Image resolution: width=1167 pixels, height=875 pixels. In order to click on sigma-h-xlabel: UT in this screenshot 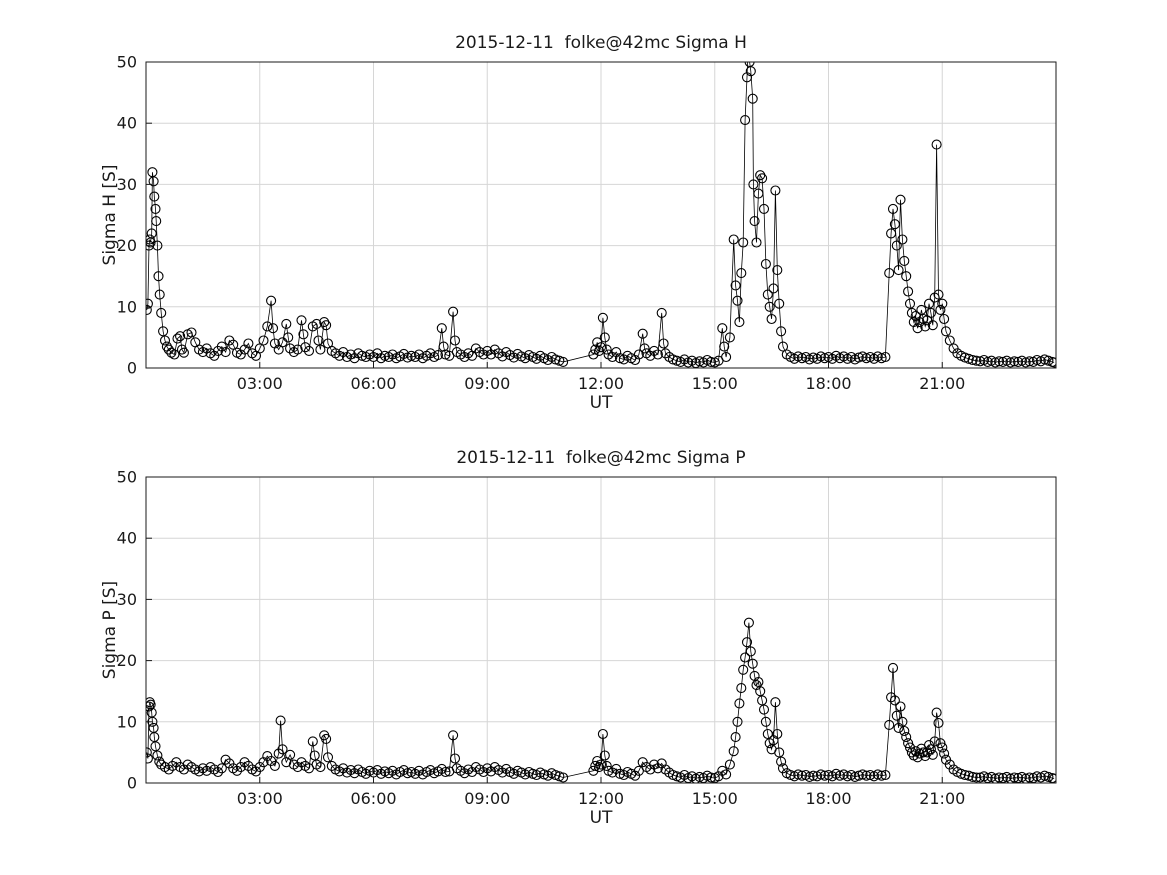, I will do `click(601, 403)`.